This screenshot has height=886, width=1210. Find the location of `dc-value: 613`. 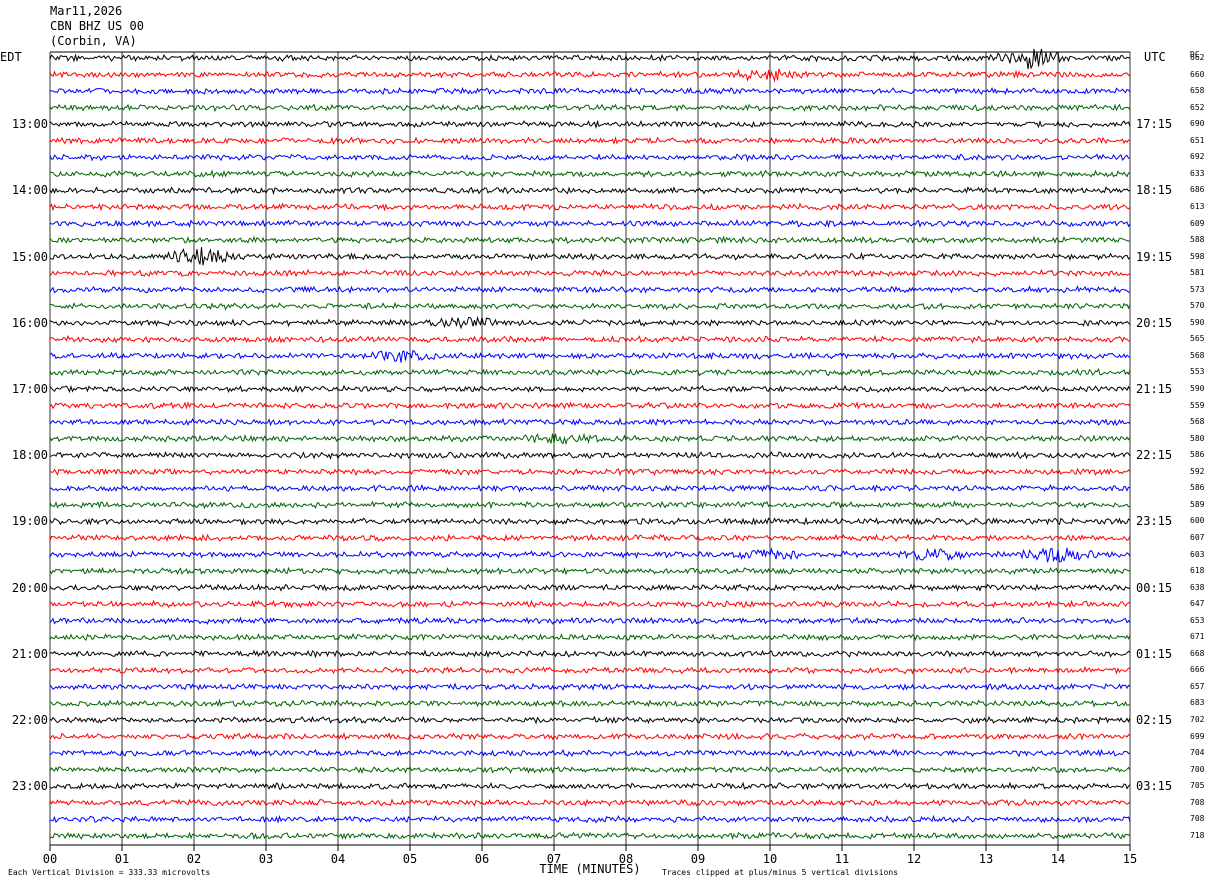

dc-value: 613 is located at coordinates (1197, 206).